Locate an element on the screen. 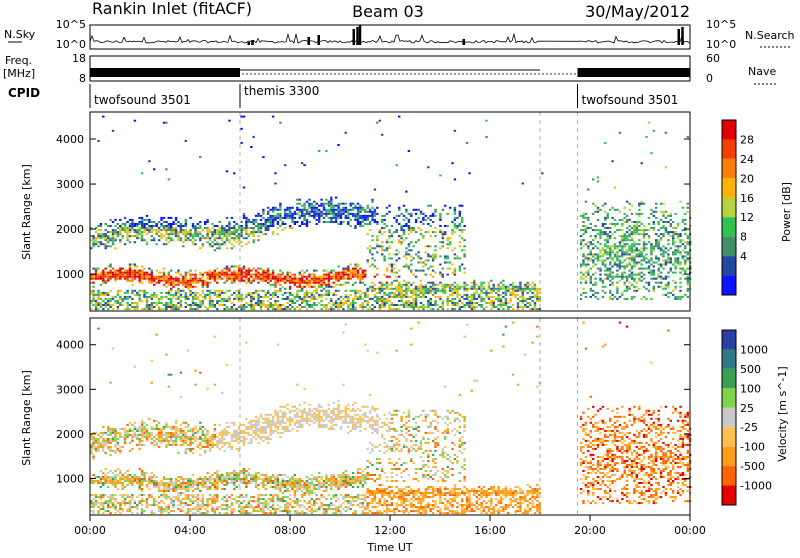  colorbar-swatch is located at coordinates (729, 226).